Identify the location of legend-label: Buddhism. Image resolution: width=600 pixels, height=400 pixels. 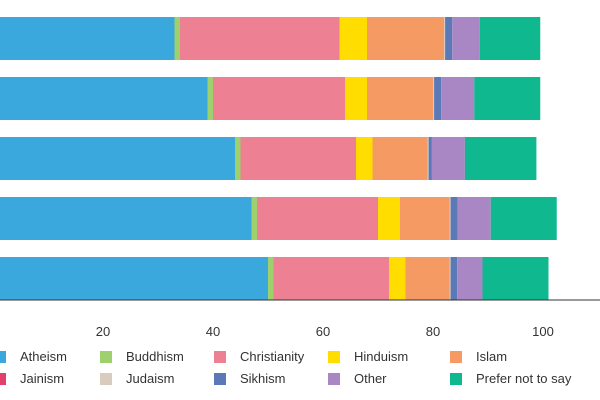
(155, 356).